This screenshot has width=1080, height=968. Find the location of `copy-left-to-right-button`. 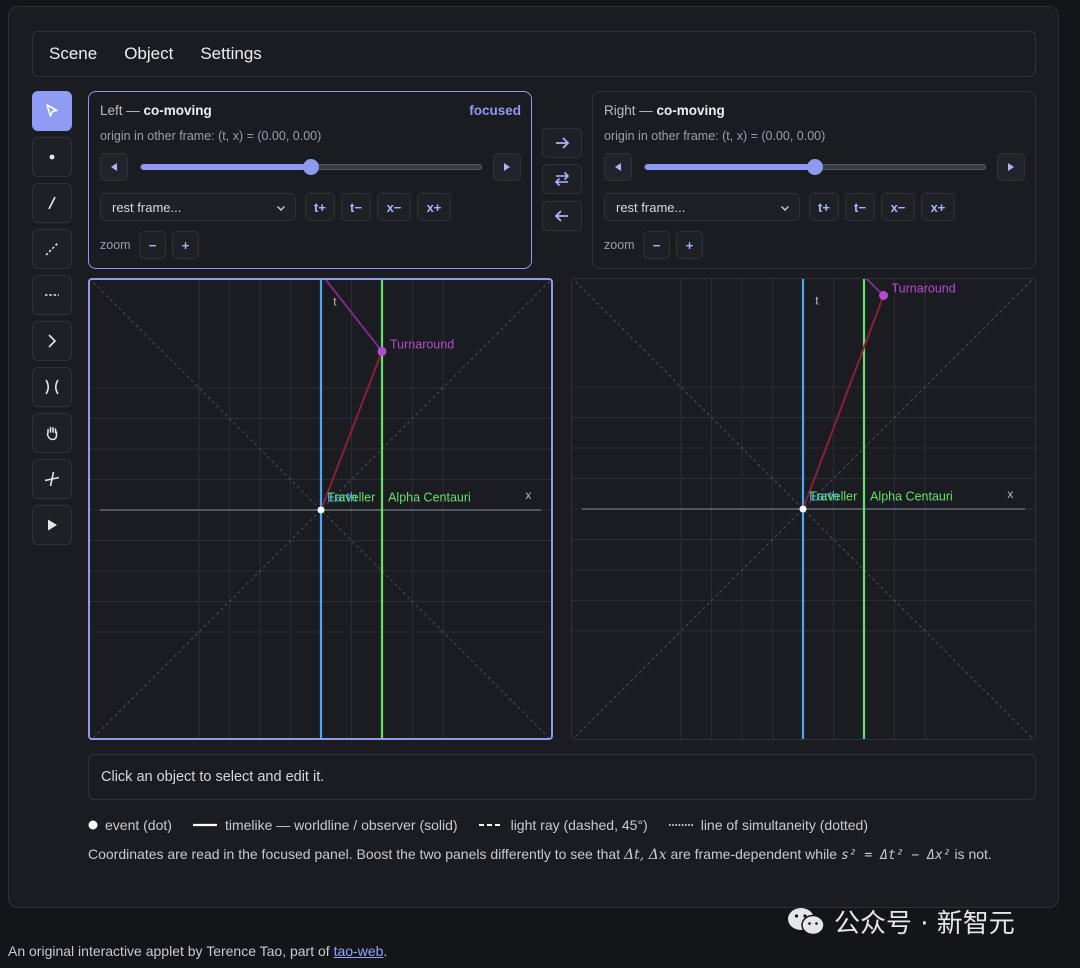

copy-left-to-right-button is located at coordinates (562, 143).